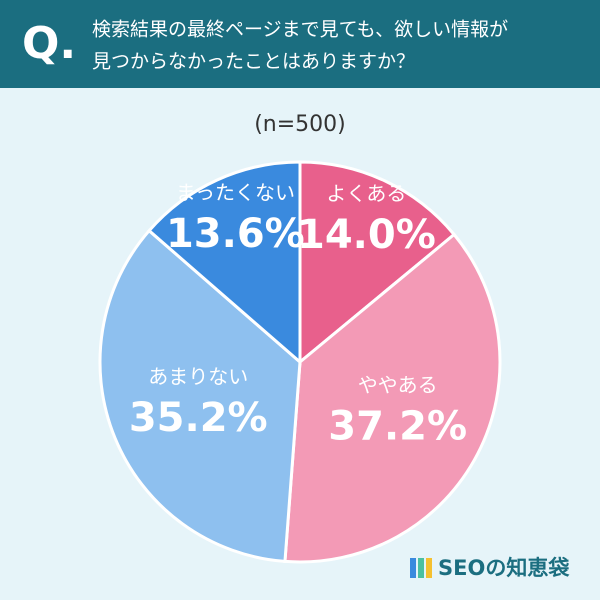 This screenshot has width=600, height=604. Describe the element at coordinates (300, 124) in the screenshot. I see `subtitle: (n=500)` at that location.